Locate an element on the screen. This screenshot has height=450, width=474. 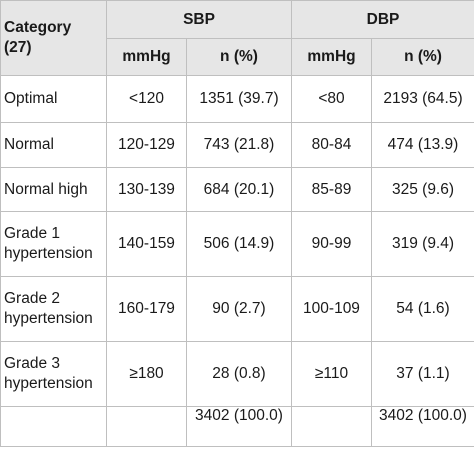
dbp-unit-header: mmHg is located at coordinates (331, 57).